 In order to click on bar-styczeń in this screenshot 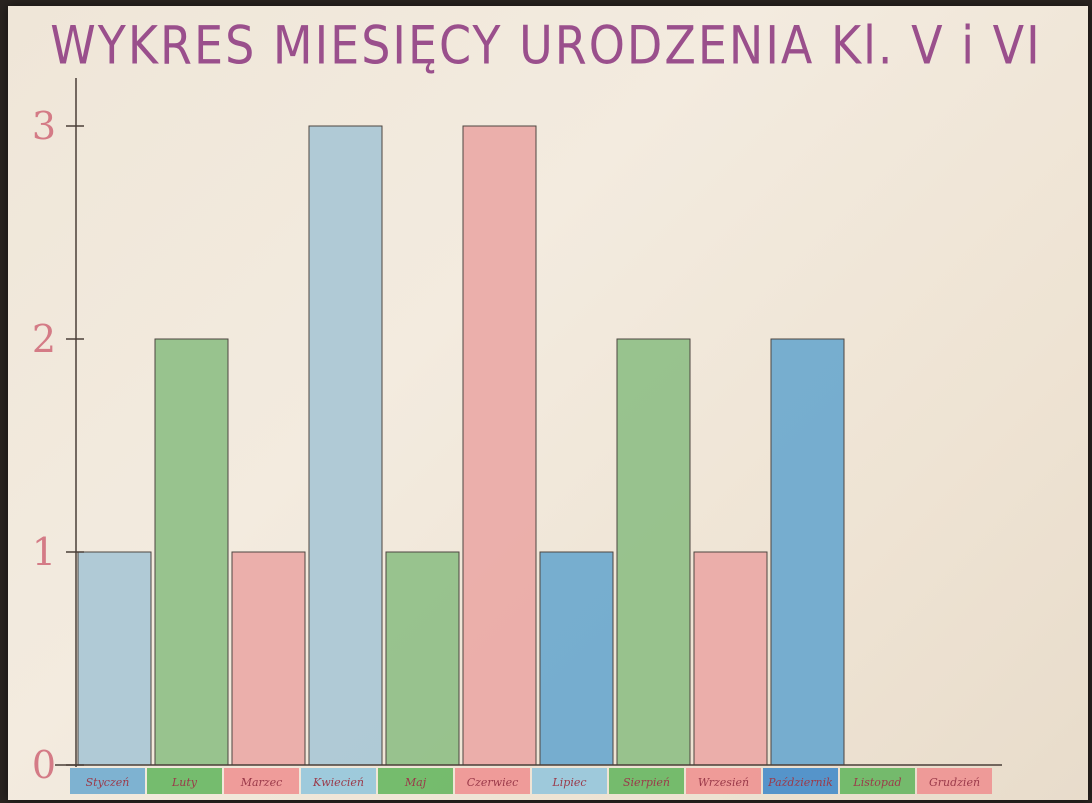, I will do `click(114, 658)`.